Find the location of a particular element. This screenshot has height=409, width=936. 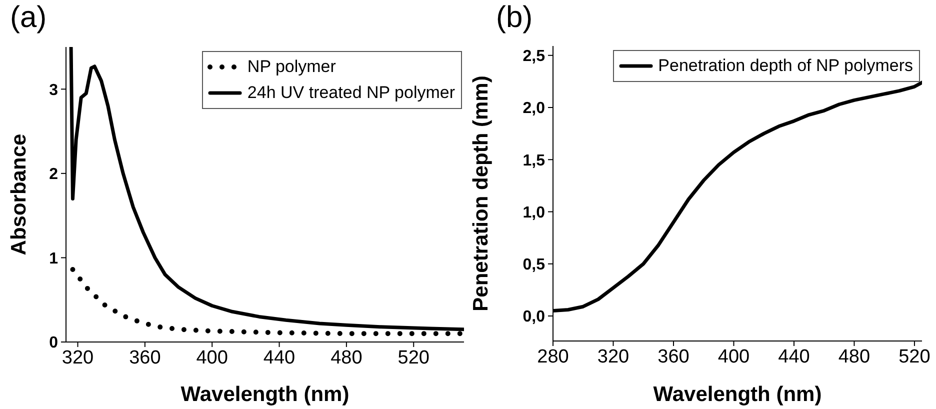

y-axis-title: Penetration depth (mm) is located at coordinates (480, 194).